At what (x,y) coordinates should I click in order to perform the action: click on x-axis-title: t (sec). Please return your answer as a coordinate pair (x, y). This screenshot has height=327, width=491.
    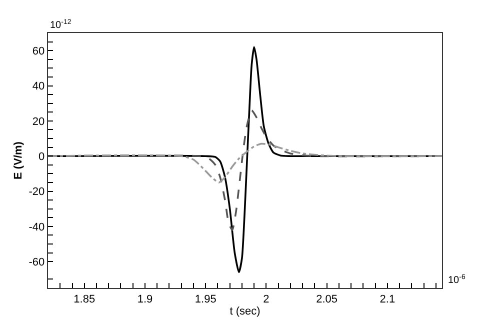
    Looking at the image, I should click on (245, 312).